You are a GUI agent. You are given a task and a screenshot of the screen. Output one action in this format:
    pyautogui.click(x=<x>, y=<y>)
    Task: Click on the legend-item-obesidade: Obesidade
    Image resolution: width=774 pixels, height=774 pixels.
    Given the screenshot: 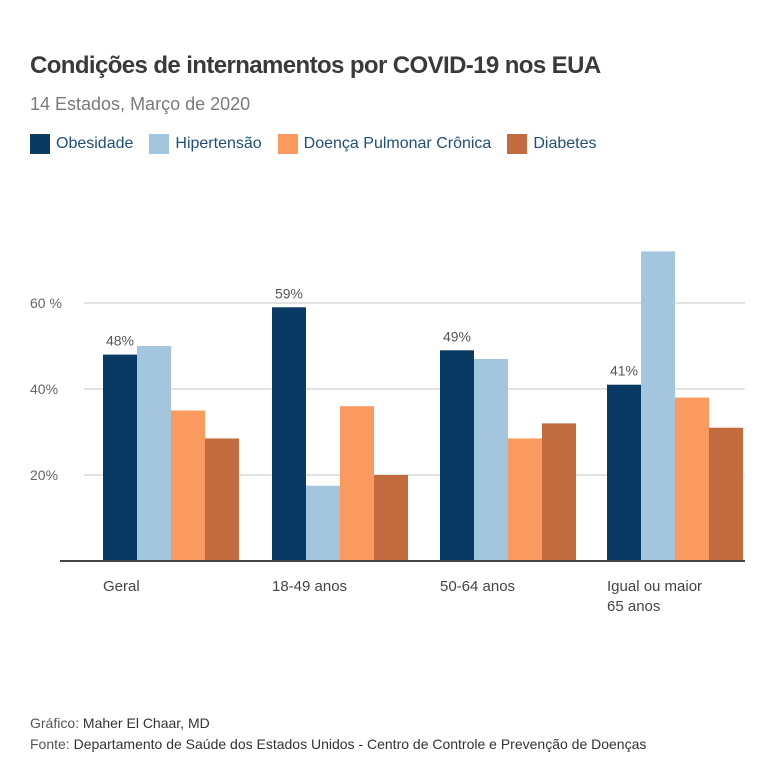 What is the action you would take?
    pyautogui.click(x=81, y=144)
    